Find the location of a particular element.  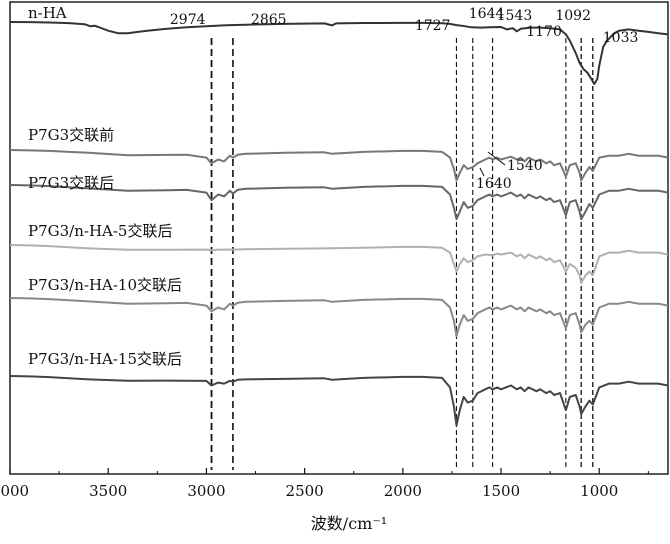

ref-label-1170: 1170 is located at coordinates (544, 32).